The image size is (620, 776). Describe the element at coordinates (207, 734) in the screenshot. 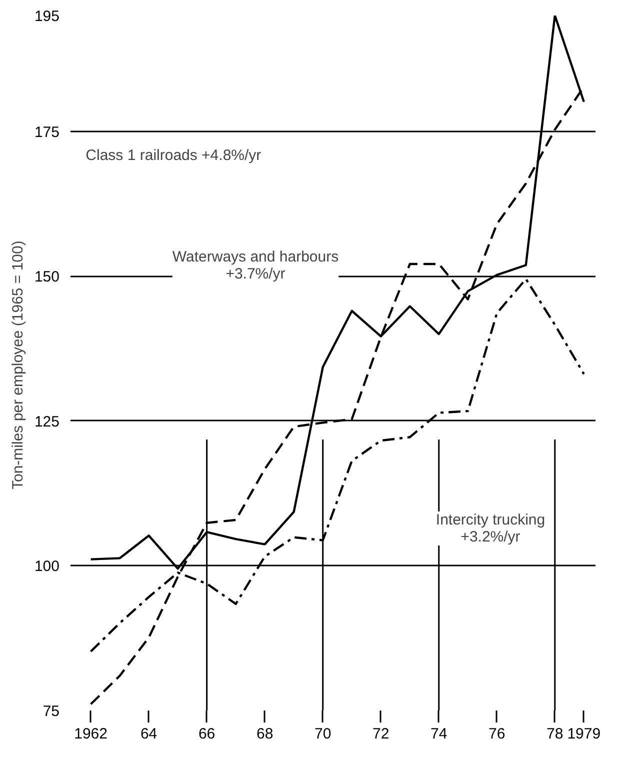

I see `x-tick-label: 66` at that location.